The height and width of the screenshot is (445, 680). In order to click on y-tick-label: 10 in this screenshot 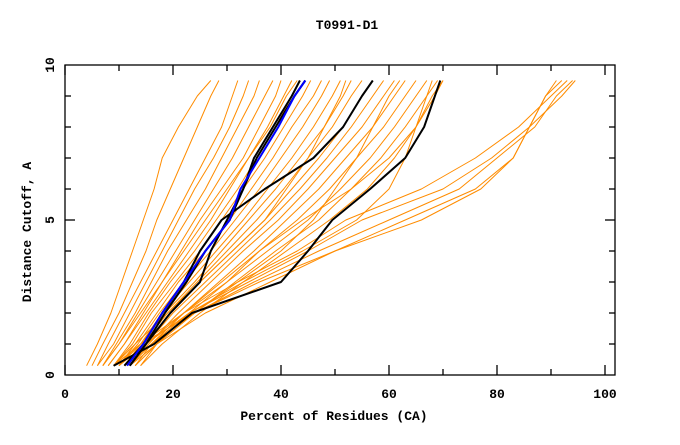, I will do `click(50, 65)`.